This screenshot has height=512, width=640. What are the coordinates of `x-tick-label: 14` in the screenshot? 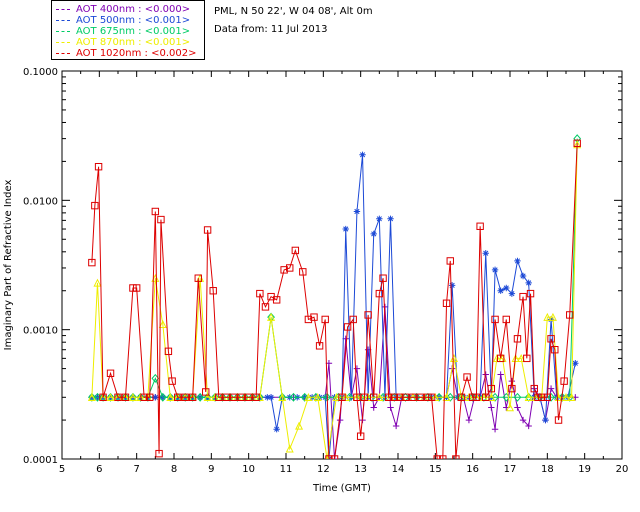 It's located at (398, 469).